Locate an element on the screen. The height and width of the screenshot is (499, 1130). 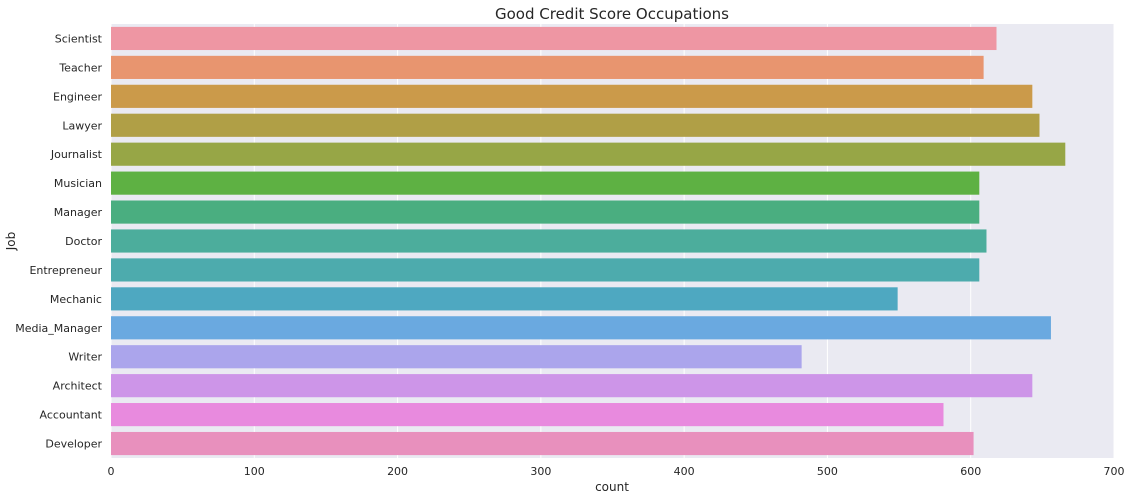
y-tick-label: Manager is located at coordinates (78, 212).